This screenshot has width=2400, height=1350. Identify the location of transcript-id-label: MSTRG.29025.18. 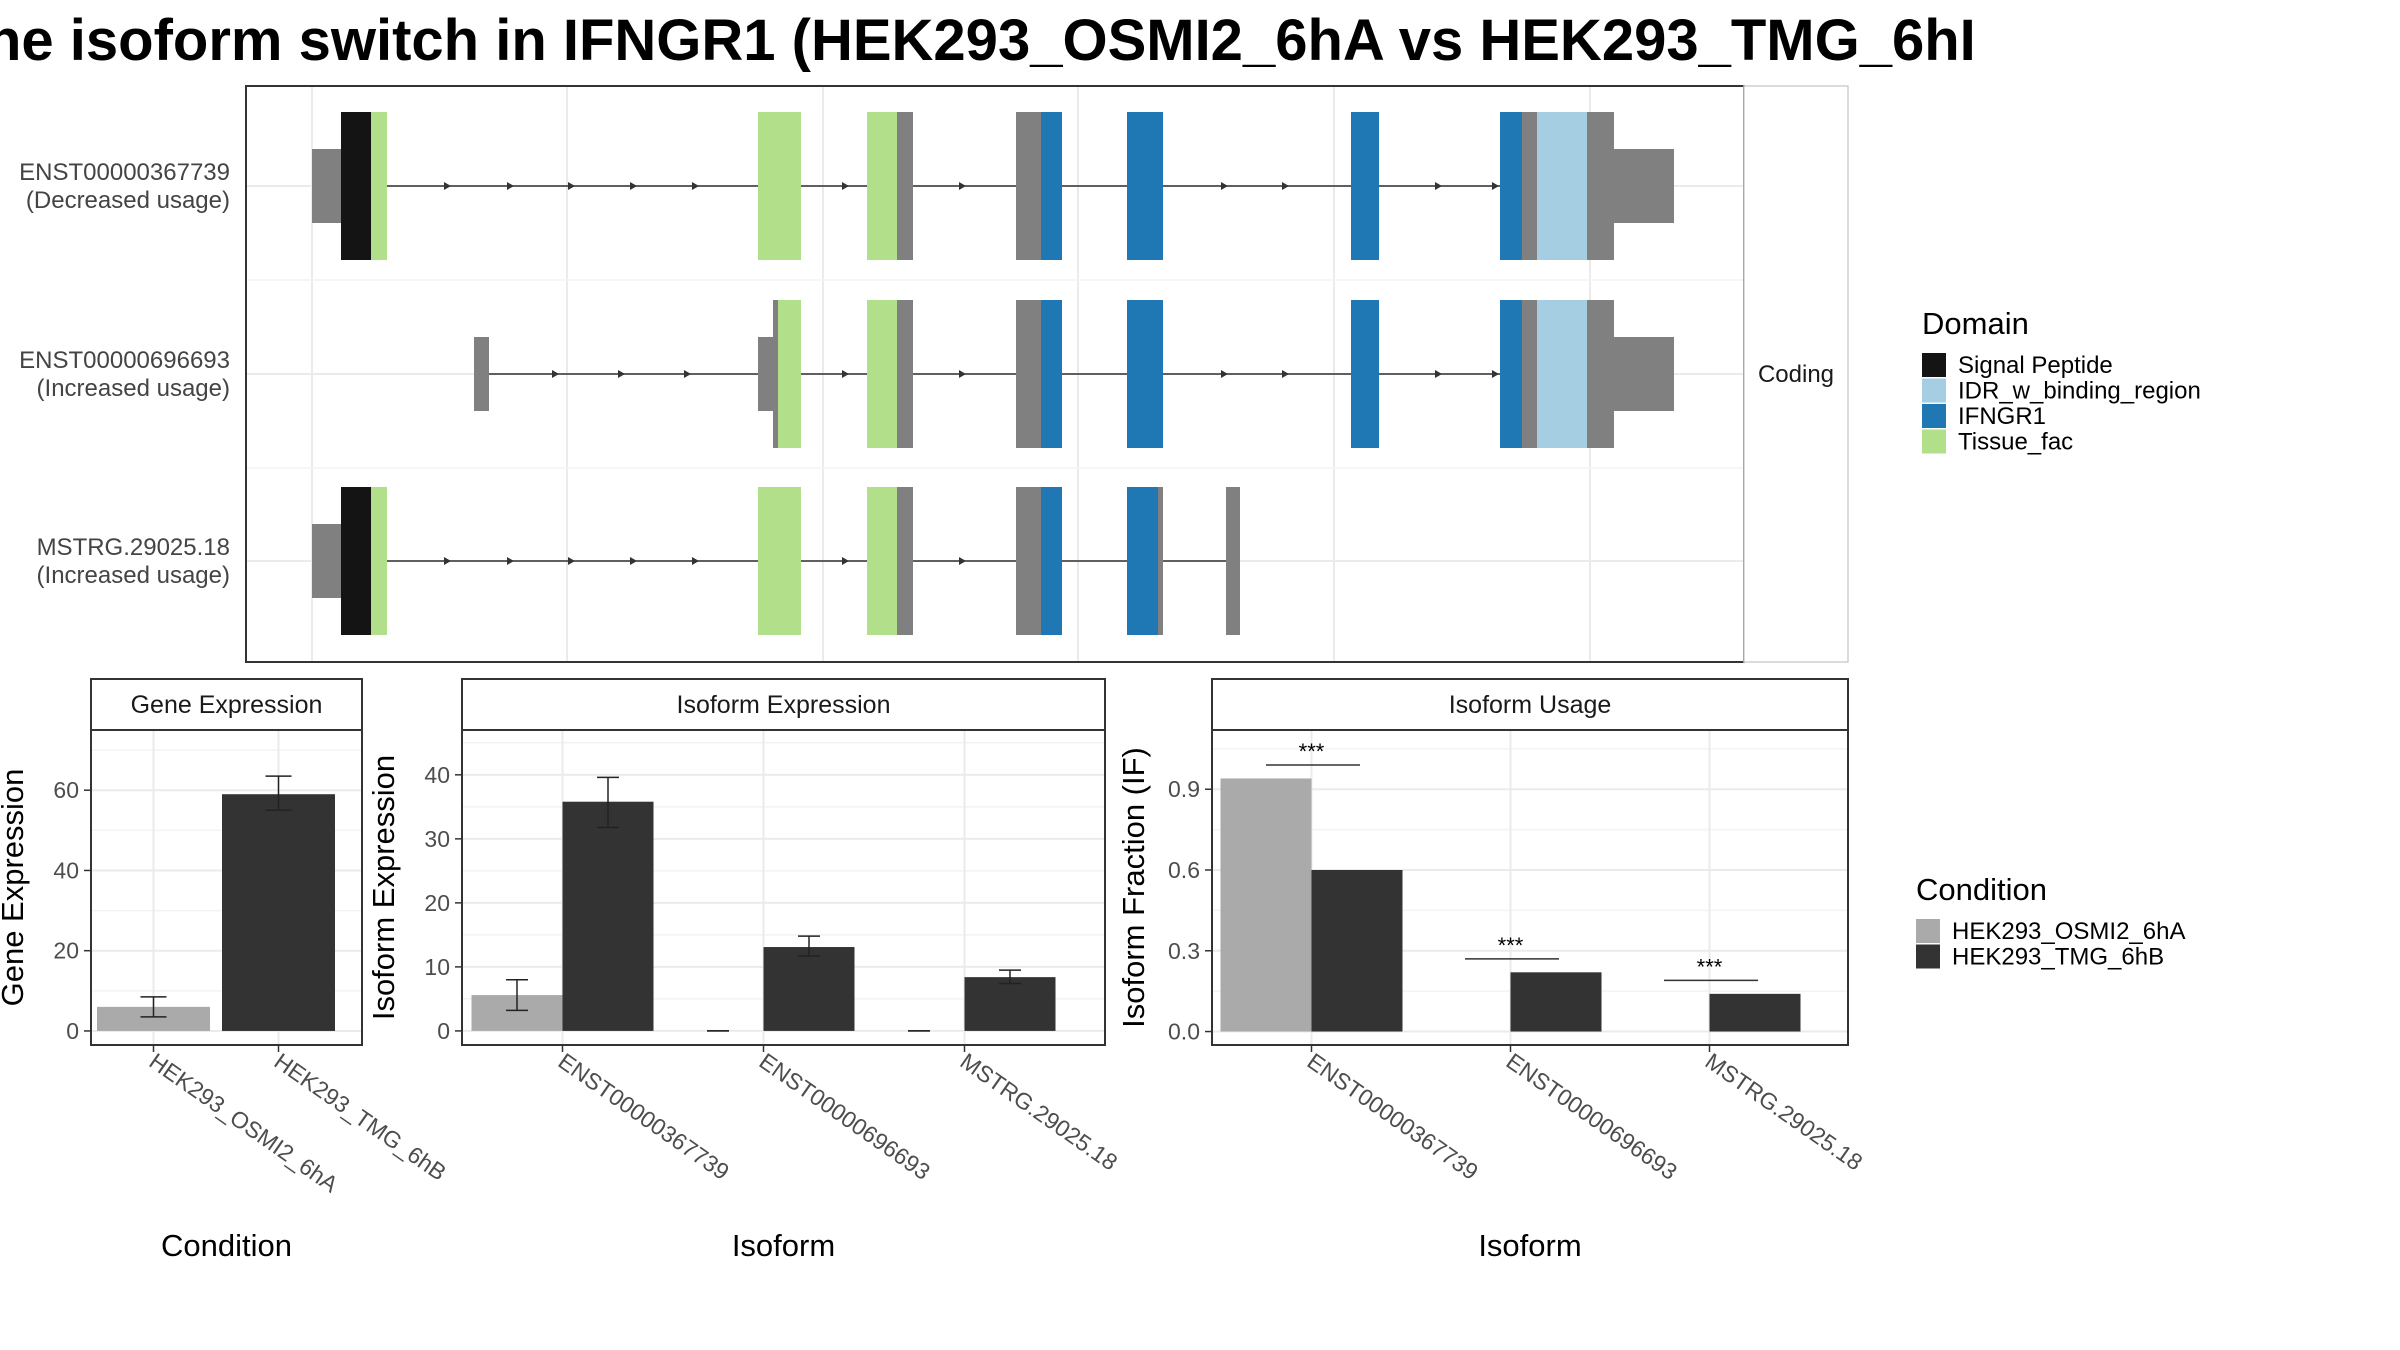
(133, 547).